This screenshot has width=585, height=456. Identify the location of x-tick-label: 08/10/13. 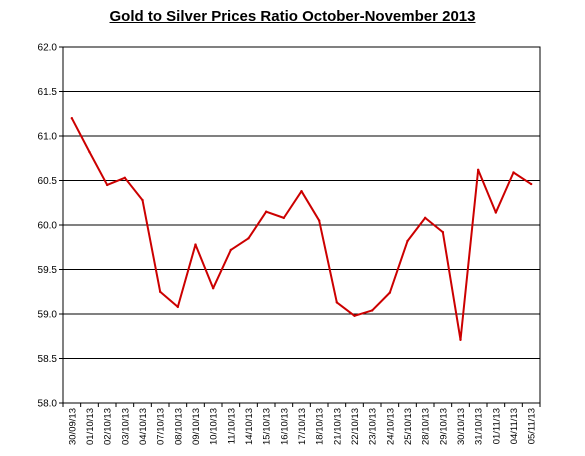
(178, 426).